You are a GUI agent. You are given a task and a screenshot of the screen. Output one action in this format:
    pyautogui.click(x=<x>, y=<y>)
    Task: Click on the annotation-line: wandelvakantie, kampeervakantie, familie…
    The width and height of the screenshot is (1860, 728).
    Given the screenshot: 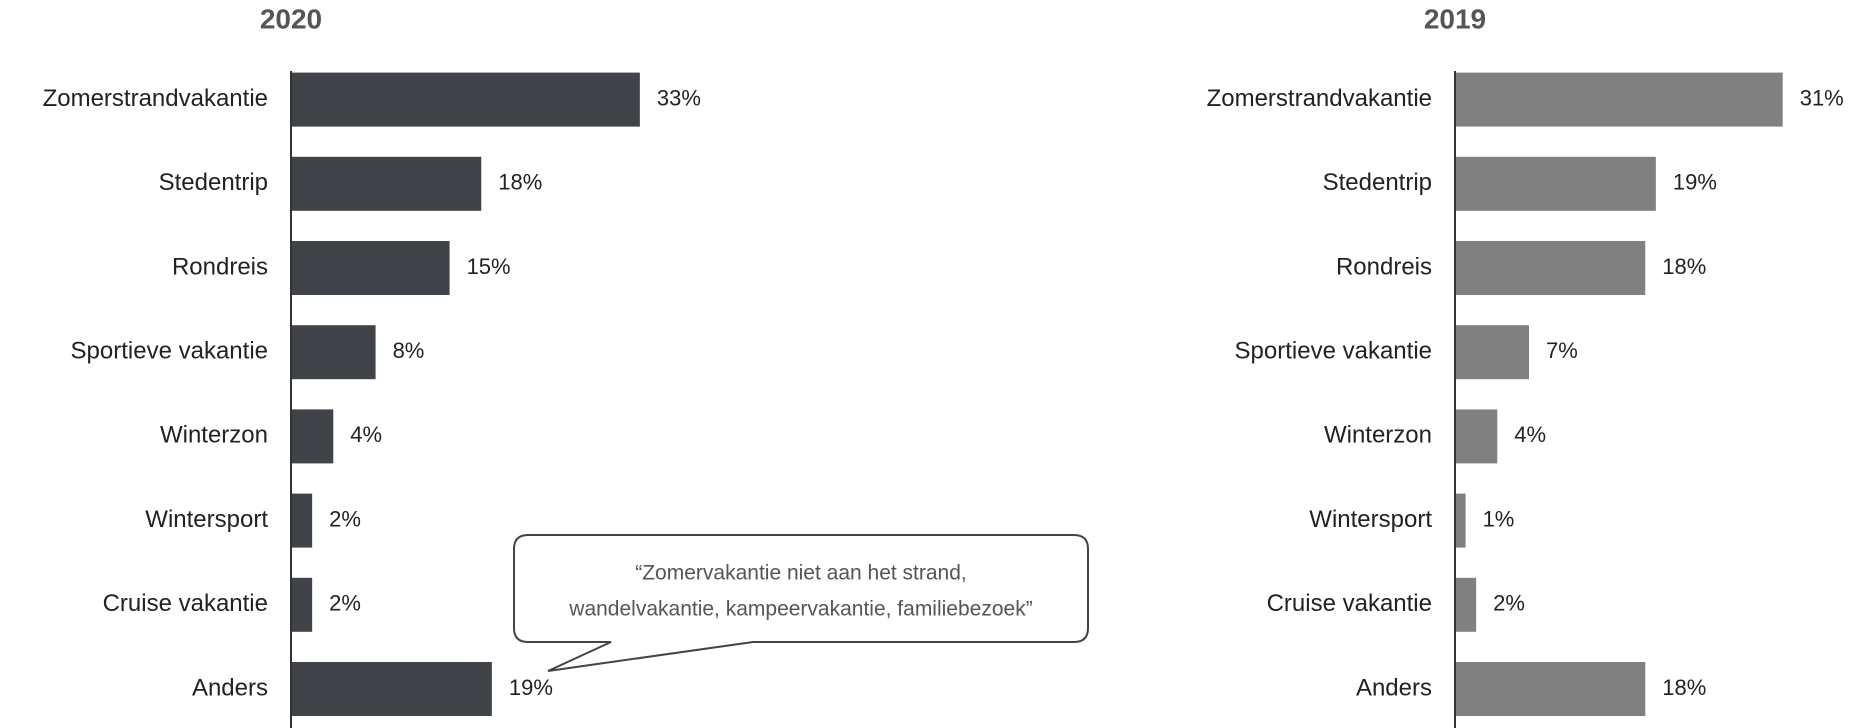 What is the action you would take?
    pyautogui.click(x=800, y=609)
    